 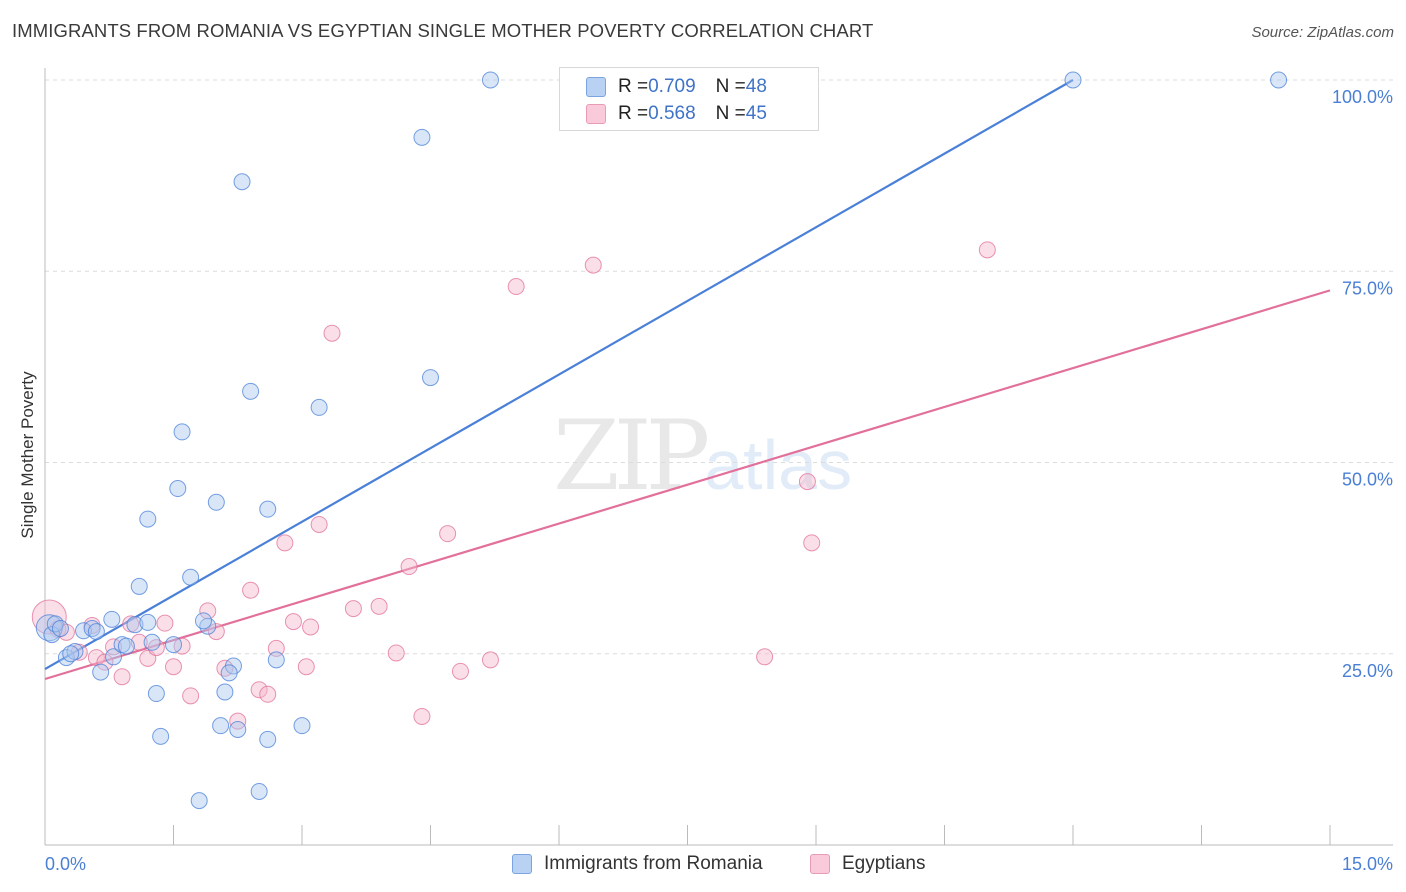 I want to click on legend-n-value: 45, so click(x=756, y=113).